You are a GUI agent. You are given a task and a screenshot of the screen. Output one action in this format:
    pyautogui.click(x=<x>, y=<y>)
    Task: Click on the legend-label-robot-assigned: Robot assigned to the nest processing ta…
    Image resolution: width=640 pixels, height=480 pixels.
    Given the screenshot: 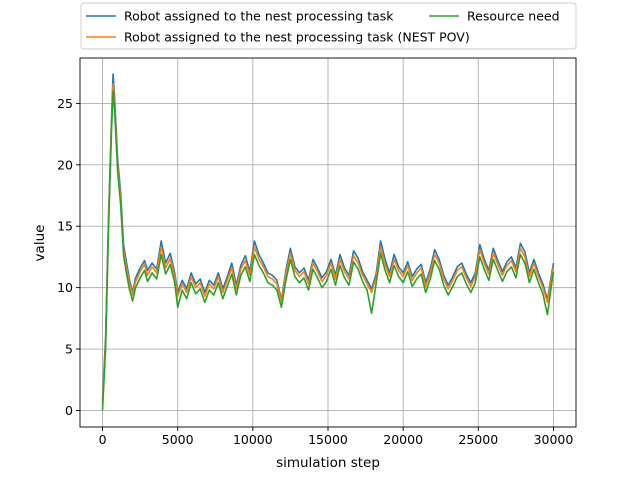 What is the action you would take?
    pyautogui.click(x=259, y=16)
    